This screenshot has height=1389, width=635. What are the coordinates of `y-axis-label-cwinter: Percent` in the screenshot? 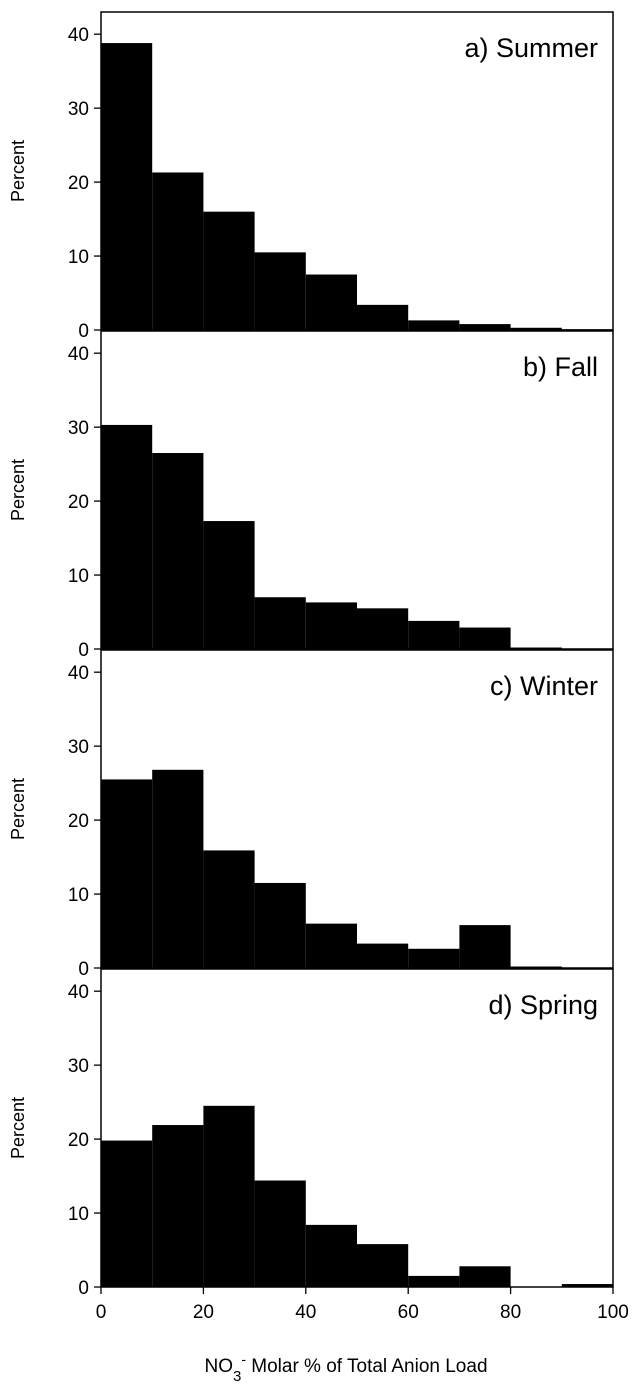 It's located at (18, 809).